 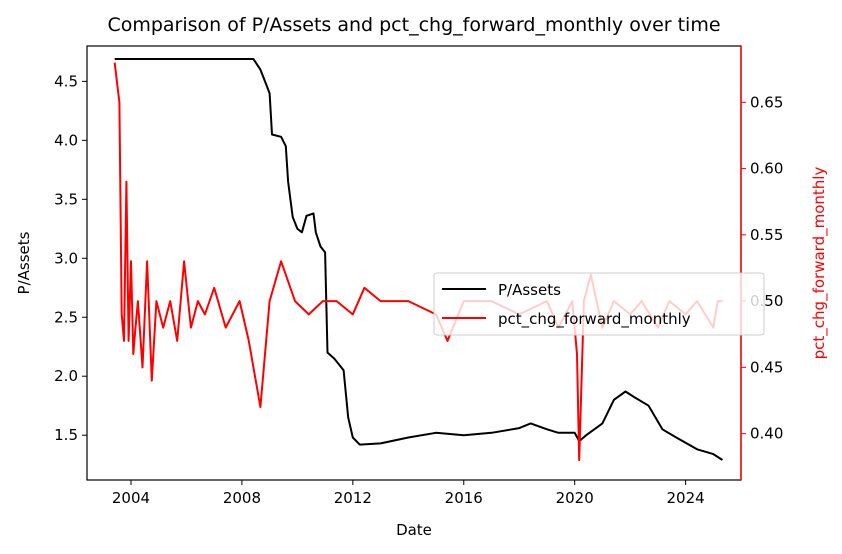 What do you see at coordinates (66, 258) in the screenshot?
I see `y-tick-label: 3.0` at bounding box center [66, 258].